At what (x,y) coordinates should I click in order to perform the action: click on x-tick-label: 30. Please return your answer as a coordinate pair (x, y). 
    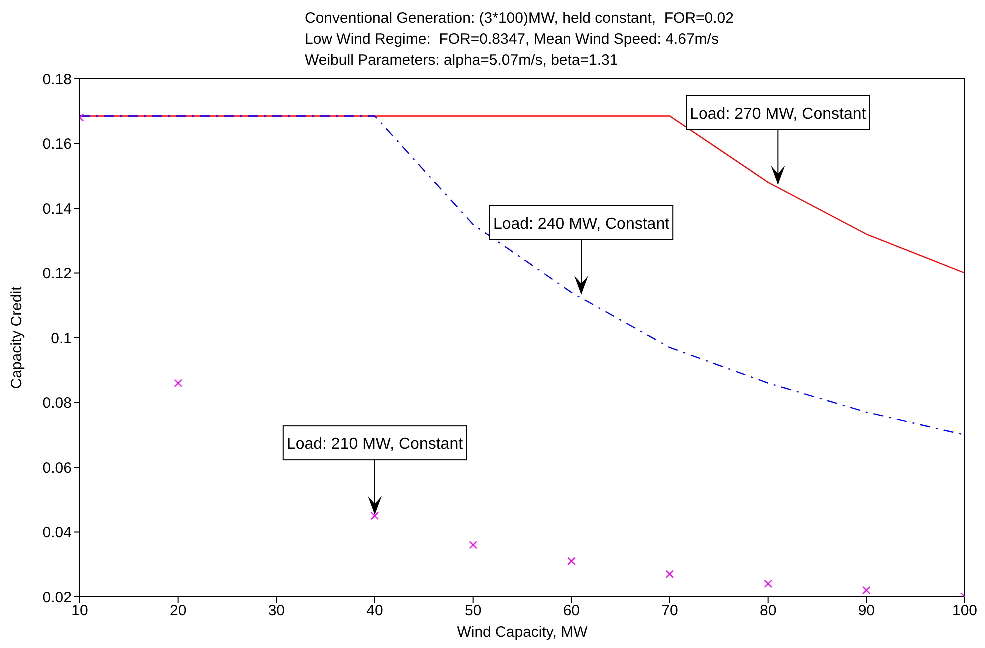
    Looking at the image, I should click on (277, 611).